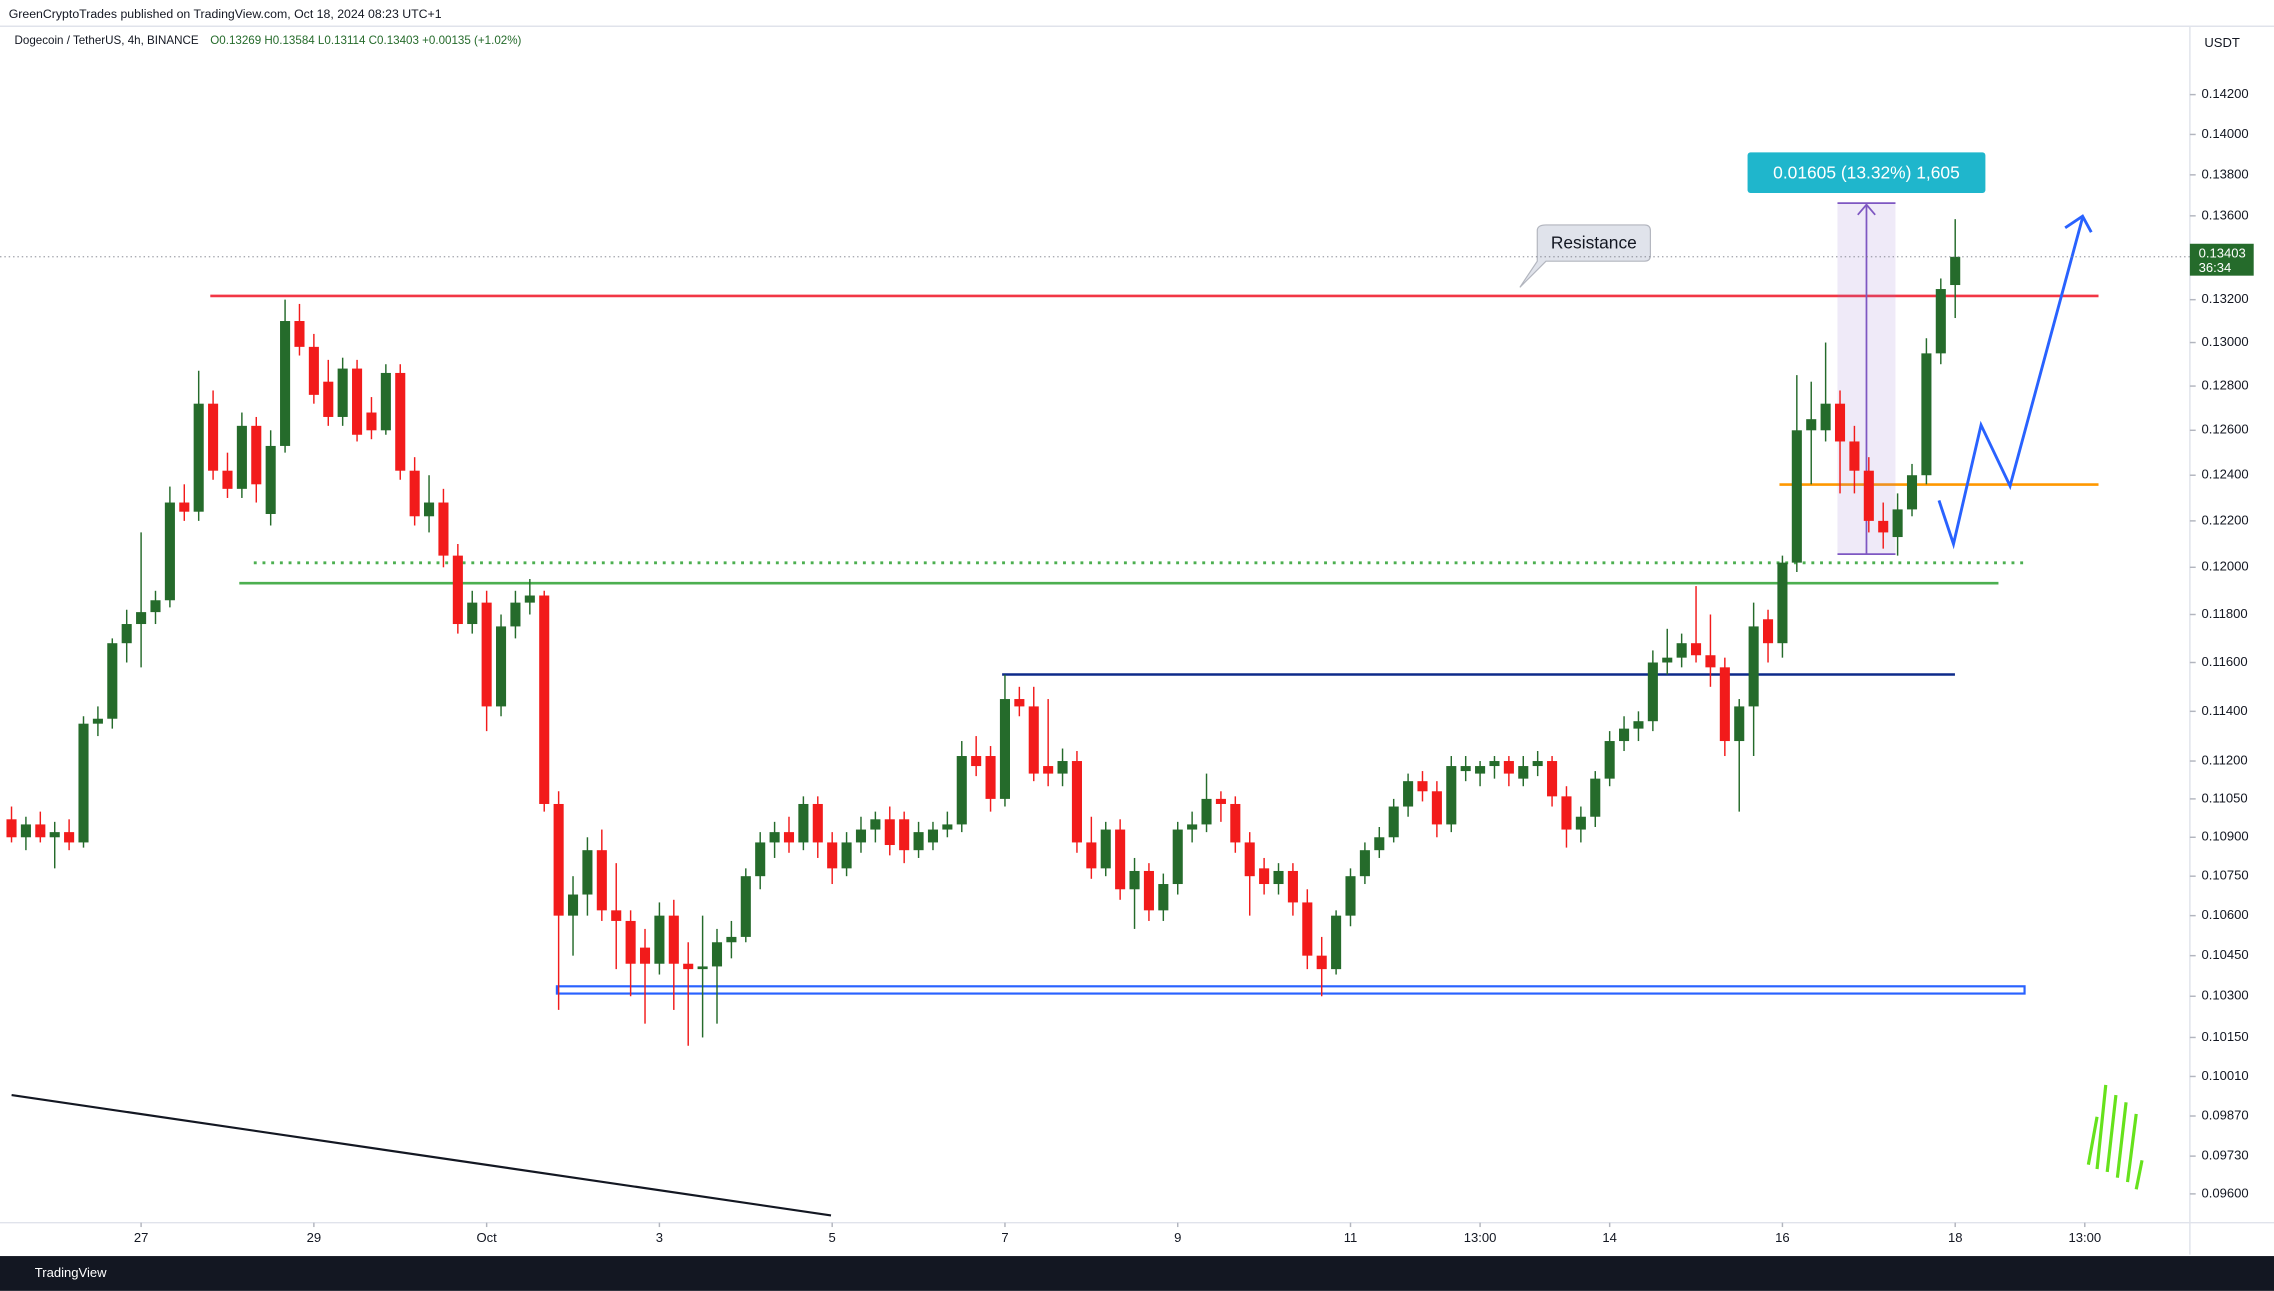  What do you see at coordinates (1782, 1237) in the screenshot?
I see `x-tick-label: 16` at bounding box center [1782, 1237].